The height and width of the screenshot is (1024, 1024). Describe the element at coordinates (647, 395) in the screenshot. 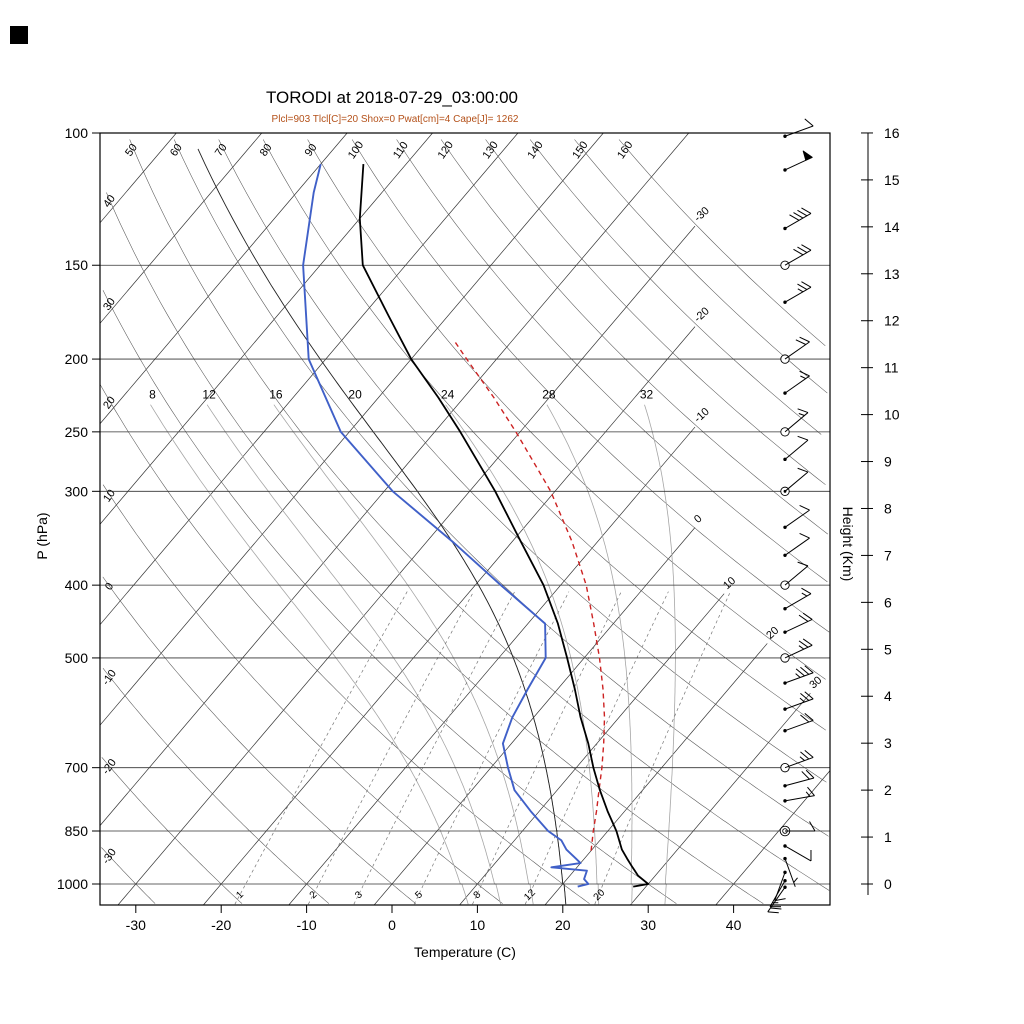

I see `svg-text: 32` at that location.